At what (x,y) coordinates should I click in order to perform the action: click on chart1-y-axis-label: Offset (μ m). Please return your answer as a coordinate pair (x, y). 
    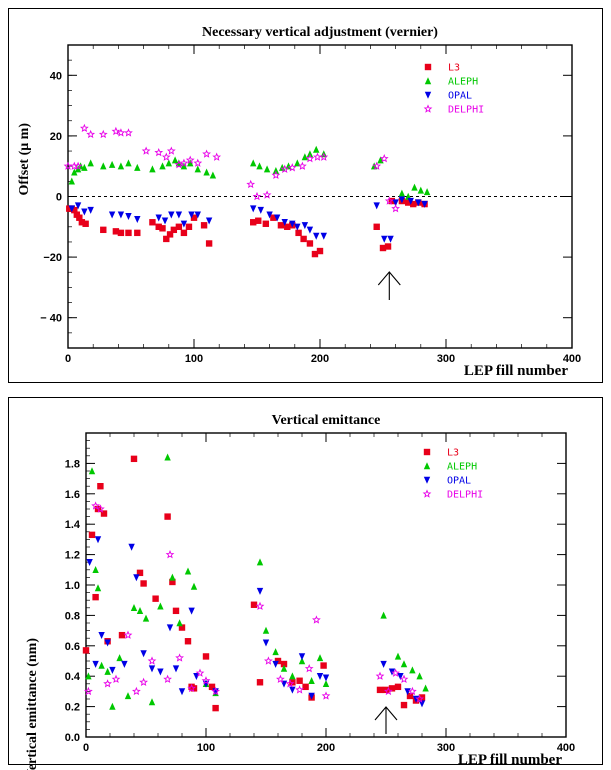
    Looking at the image, I should click on (24, 159).